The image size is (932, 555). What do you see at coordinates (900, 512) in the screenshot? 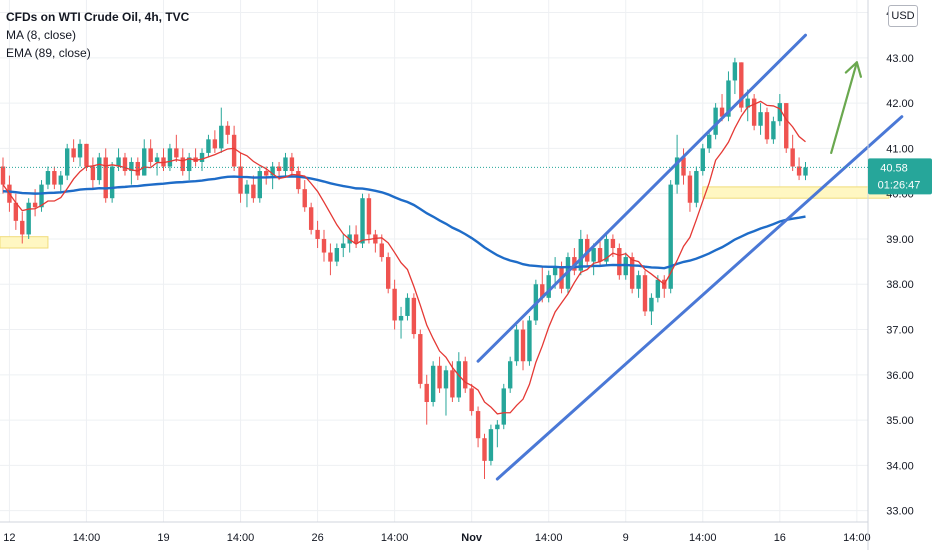
I see `y-tick-label: 33.00` at bounding box center [900, 512].